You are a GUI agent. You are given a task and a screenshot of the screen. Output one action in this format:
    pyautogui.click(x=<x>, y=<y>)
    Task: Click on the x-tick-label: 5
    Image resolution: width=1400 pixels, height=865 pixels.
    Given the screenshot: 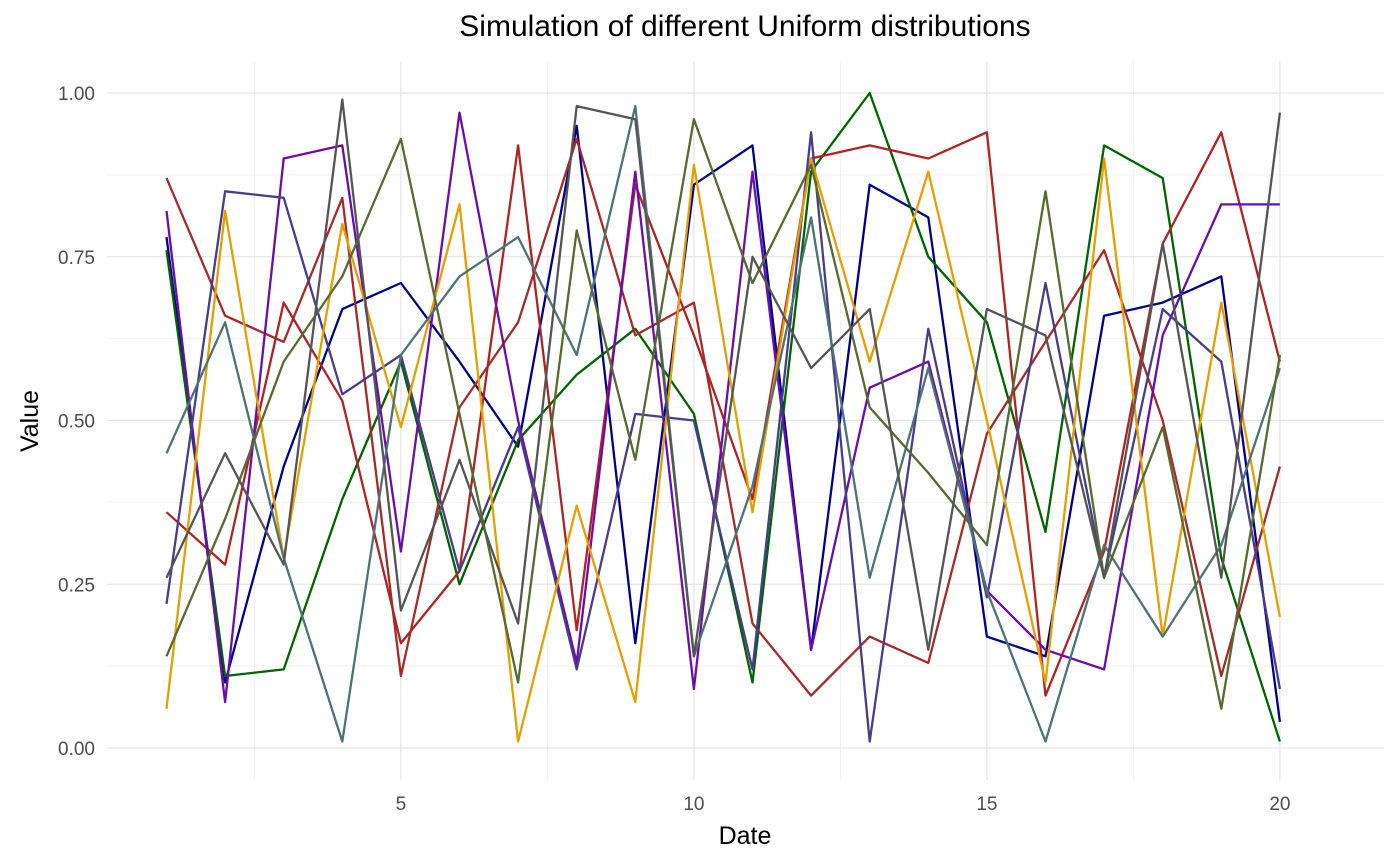 What is the action you would take?
    pyautogui.click(x=401, y=804)
    